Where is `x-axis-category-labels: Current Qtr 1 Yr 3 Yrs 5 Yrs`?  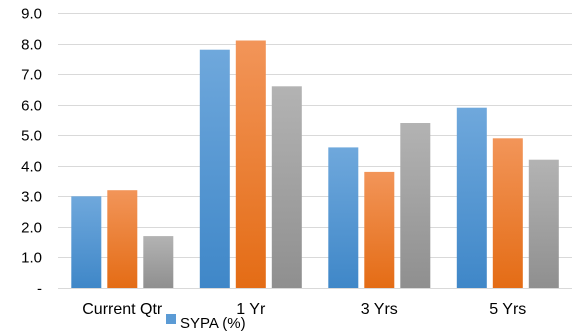
x-axis-category-labels: Current Qtr 1 Yr 3 Yrs 5 Yrs is located at coordinates (304, 309).